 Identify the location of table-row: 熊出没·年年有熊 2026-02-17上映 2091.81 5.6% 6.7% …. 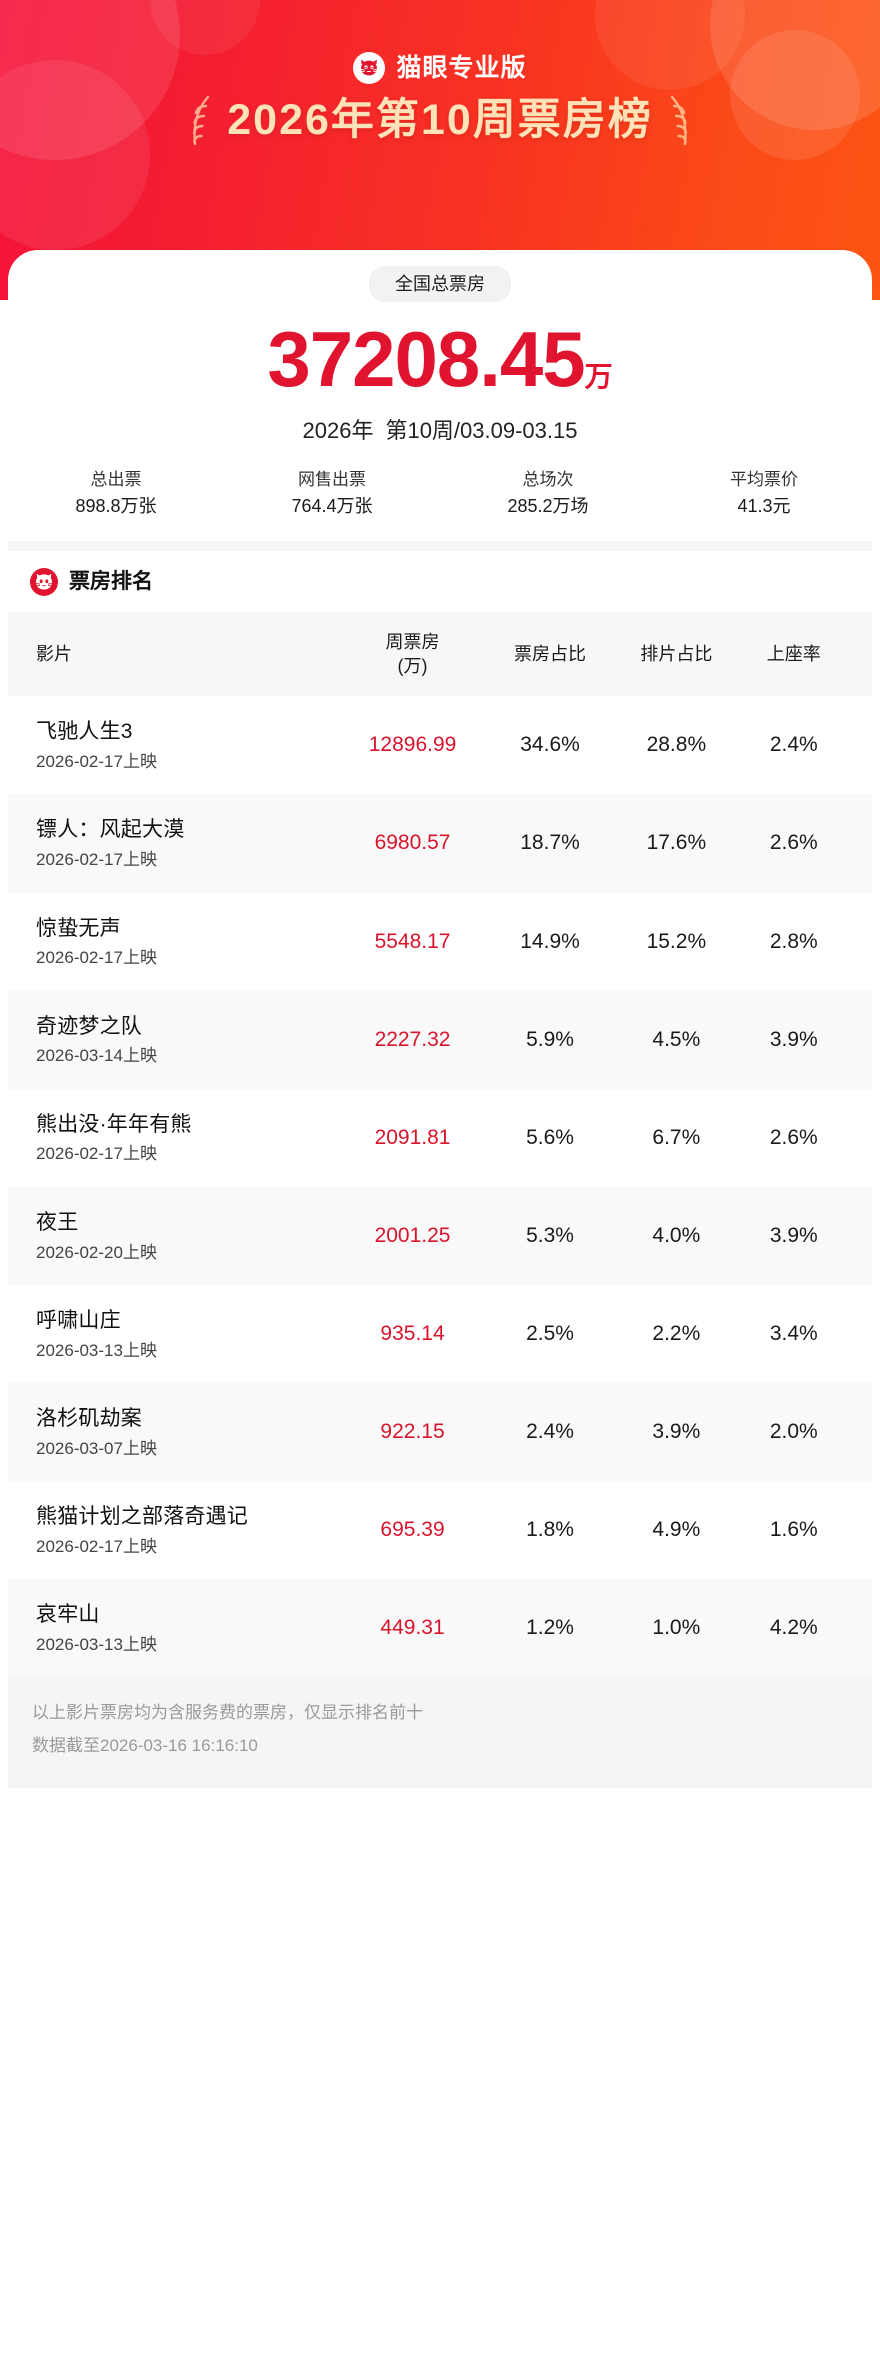
(440, 1137).